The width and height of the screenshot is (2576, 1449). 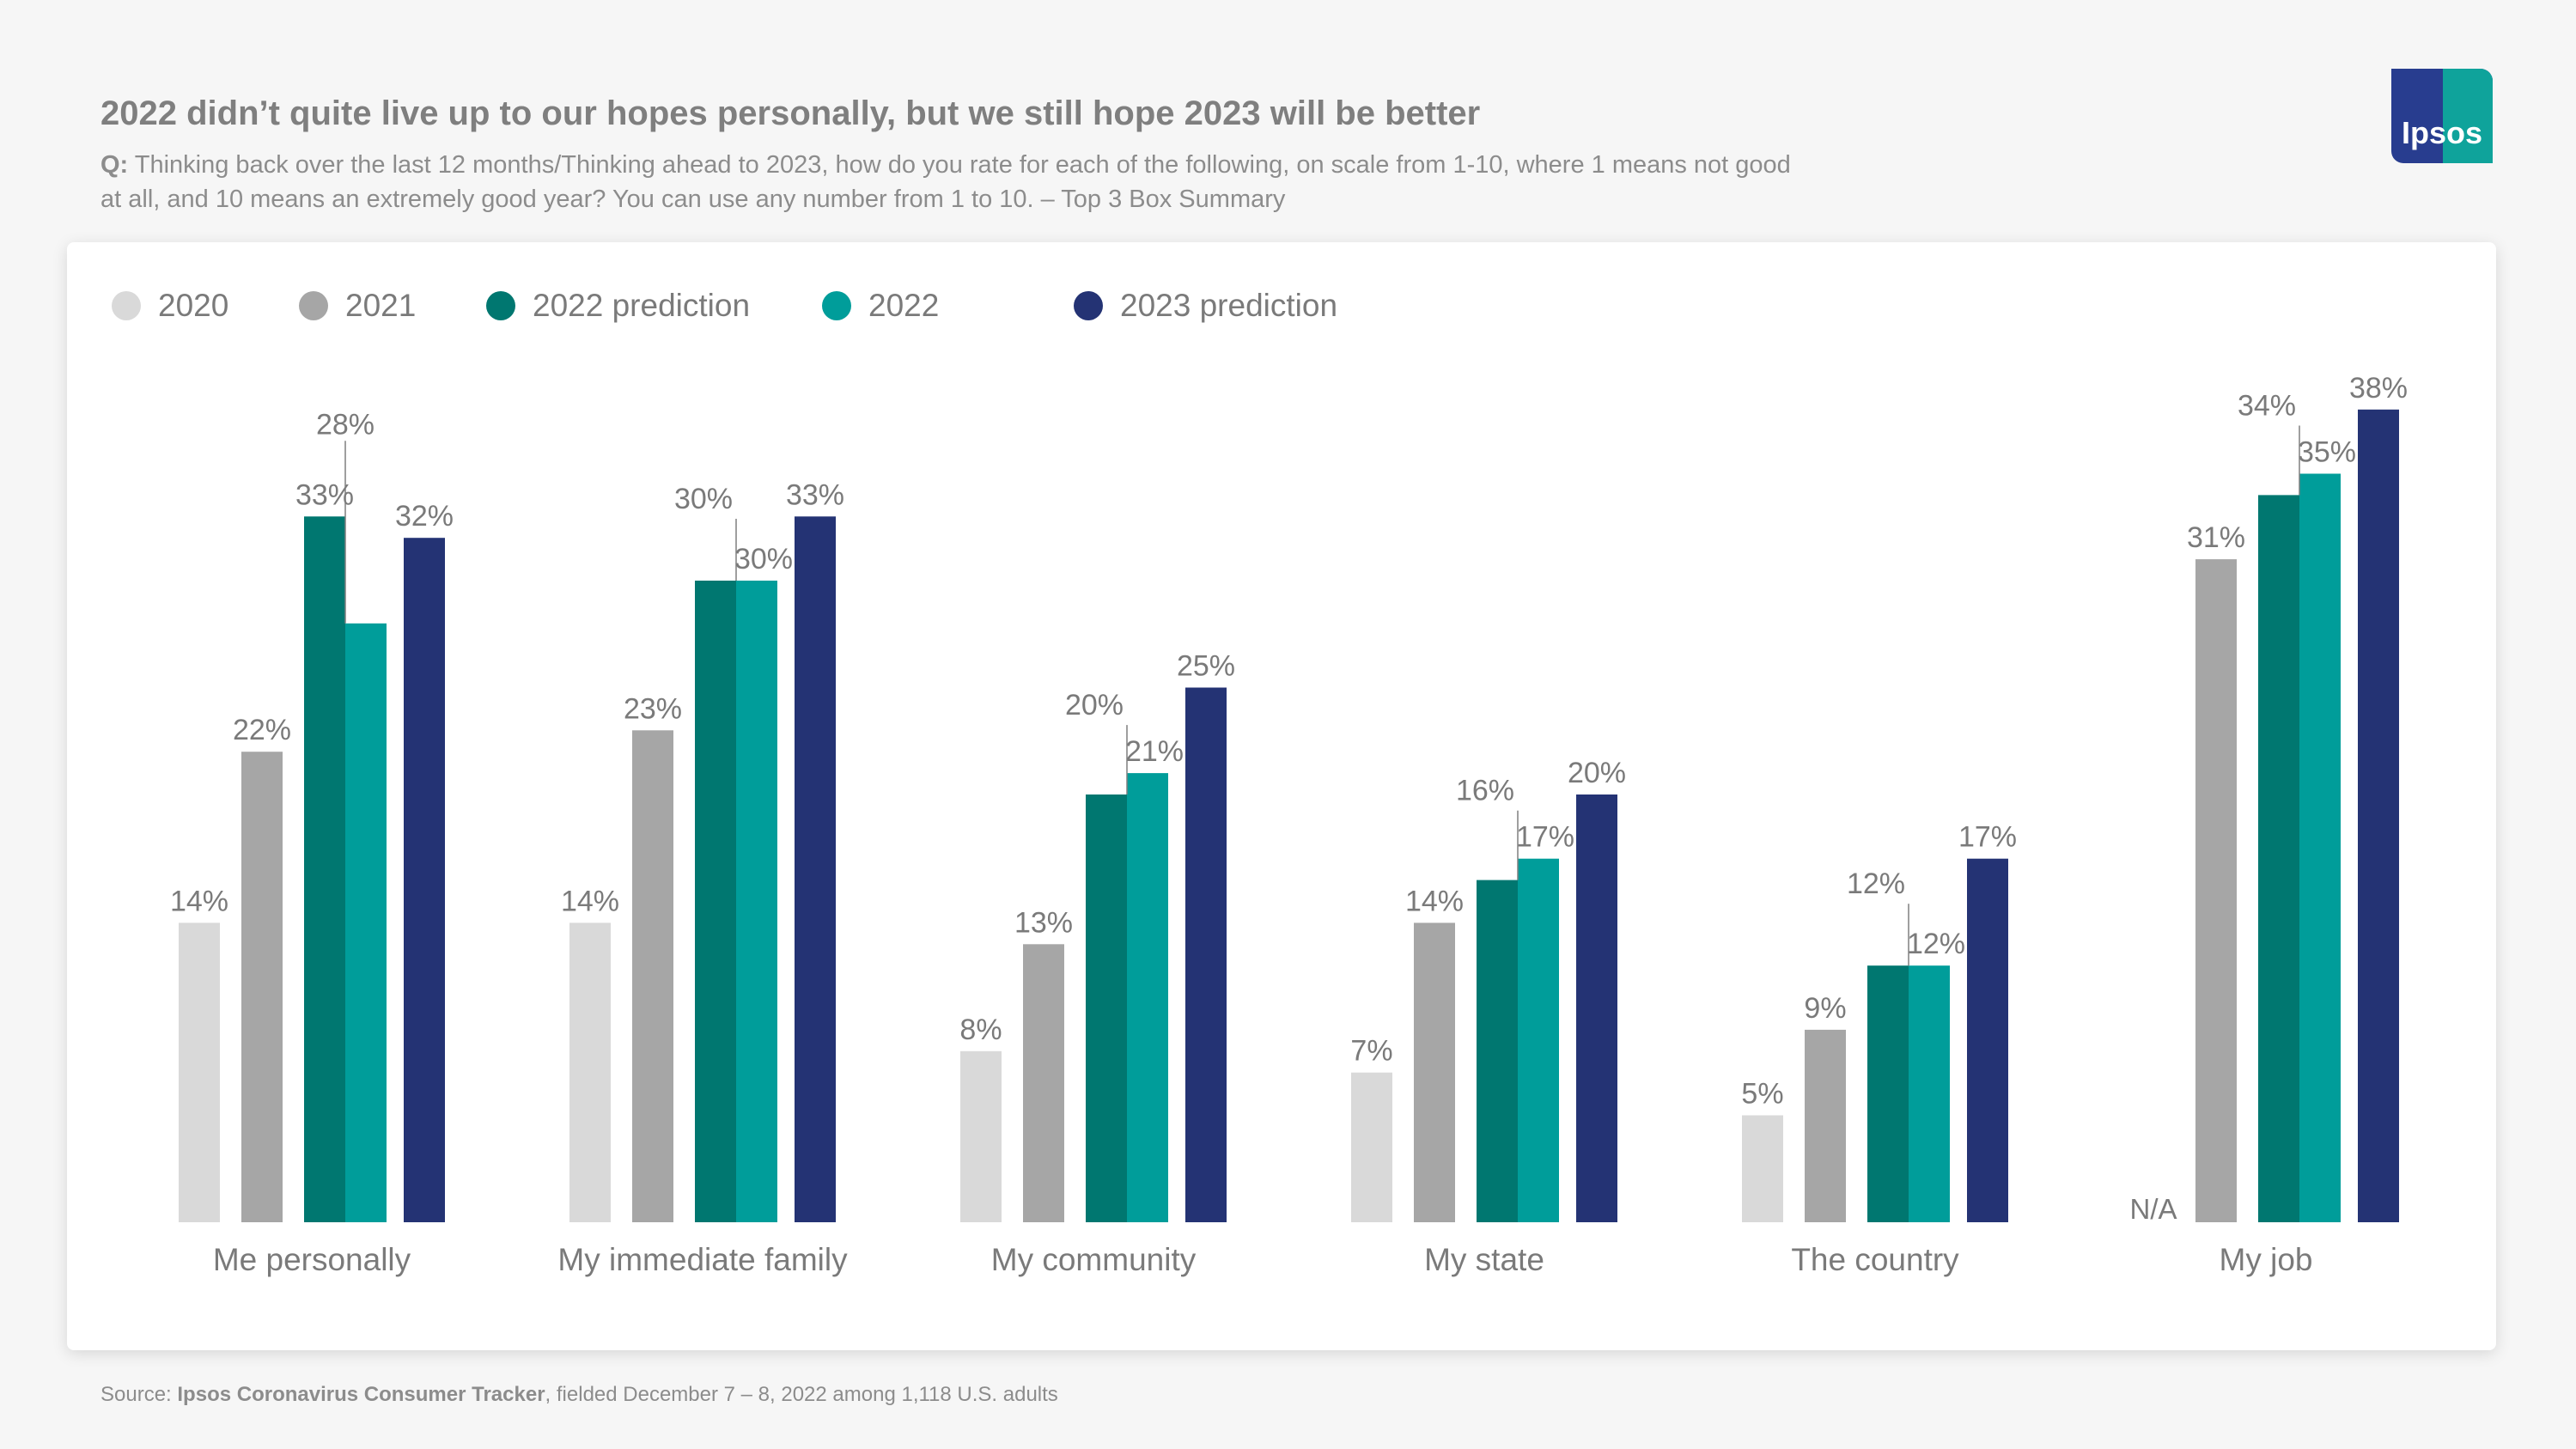 What do you see at coordinates (1043, 922) in the screenshot?
I see `data-label-2021: 13%` at bounding box center [1043, 922].